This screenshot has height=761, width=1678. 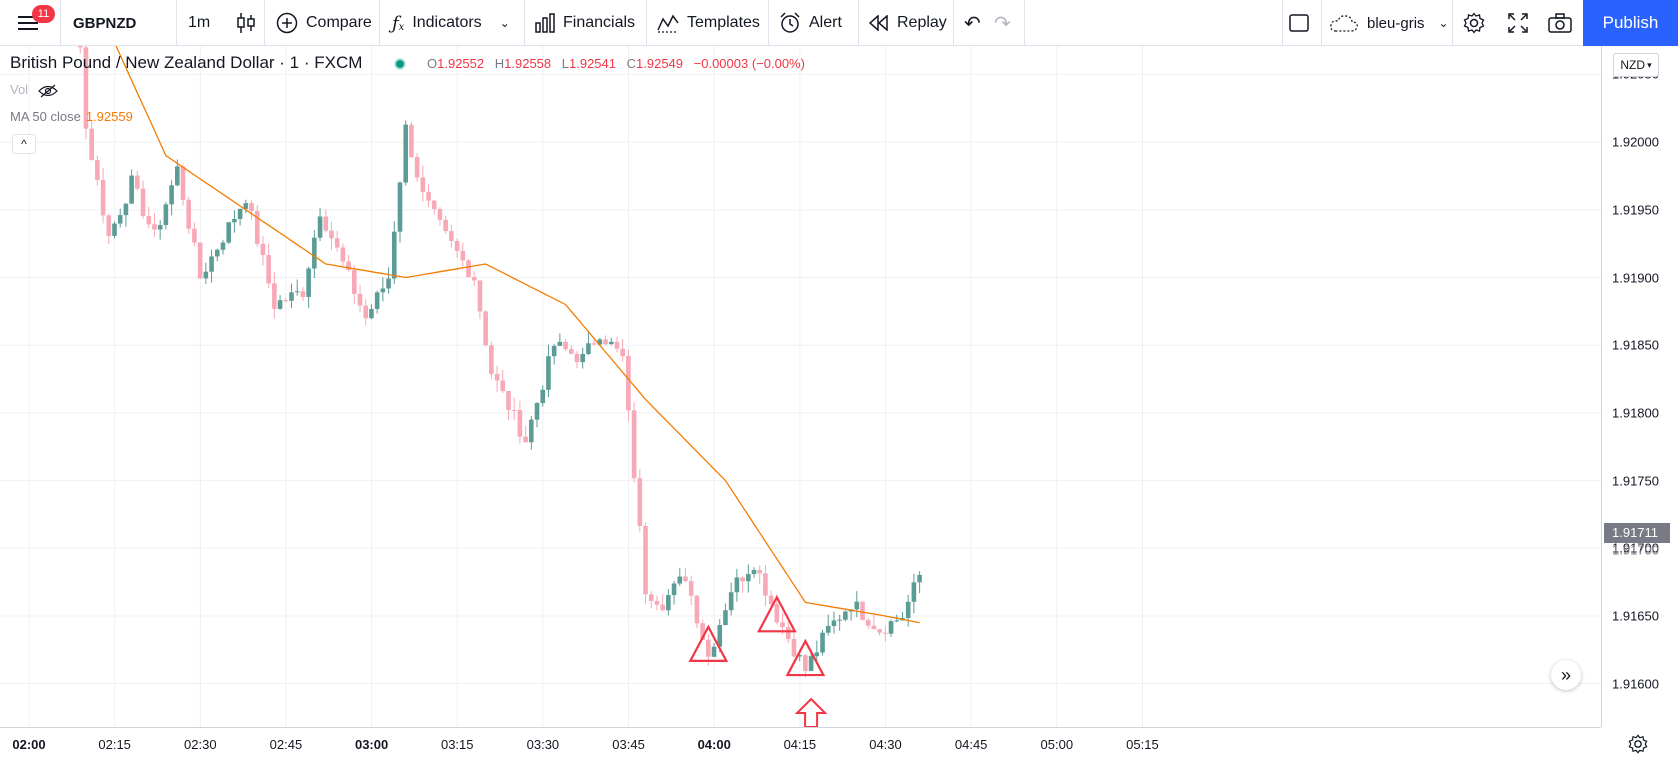 What do you see at coordinates (1635, 481) in the screenshot?
I see `price-label: 1.91750` at bounding box center [1635, 481].